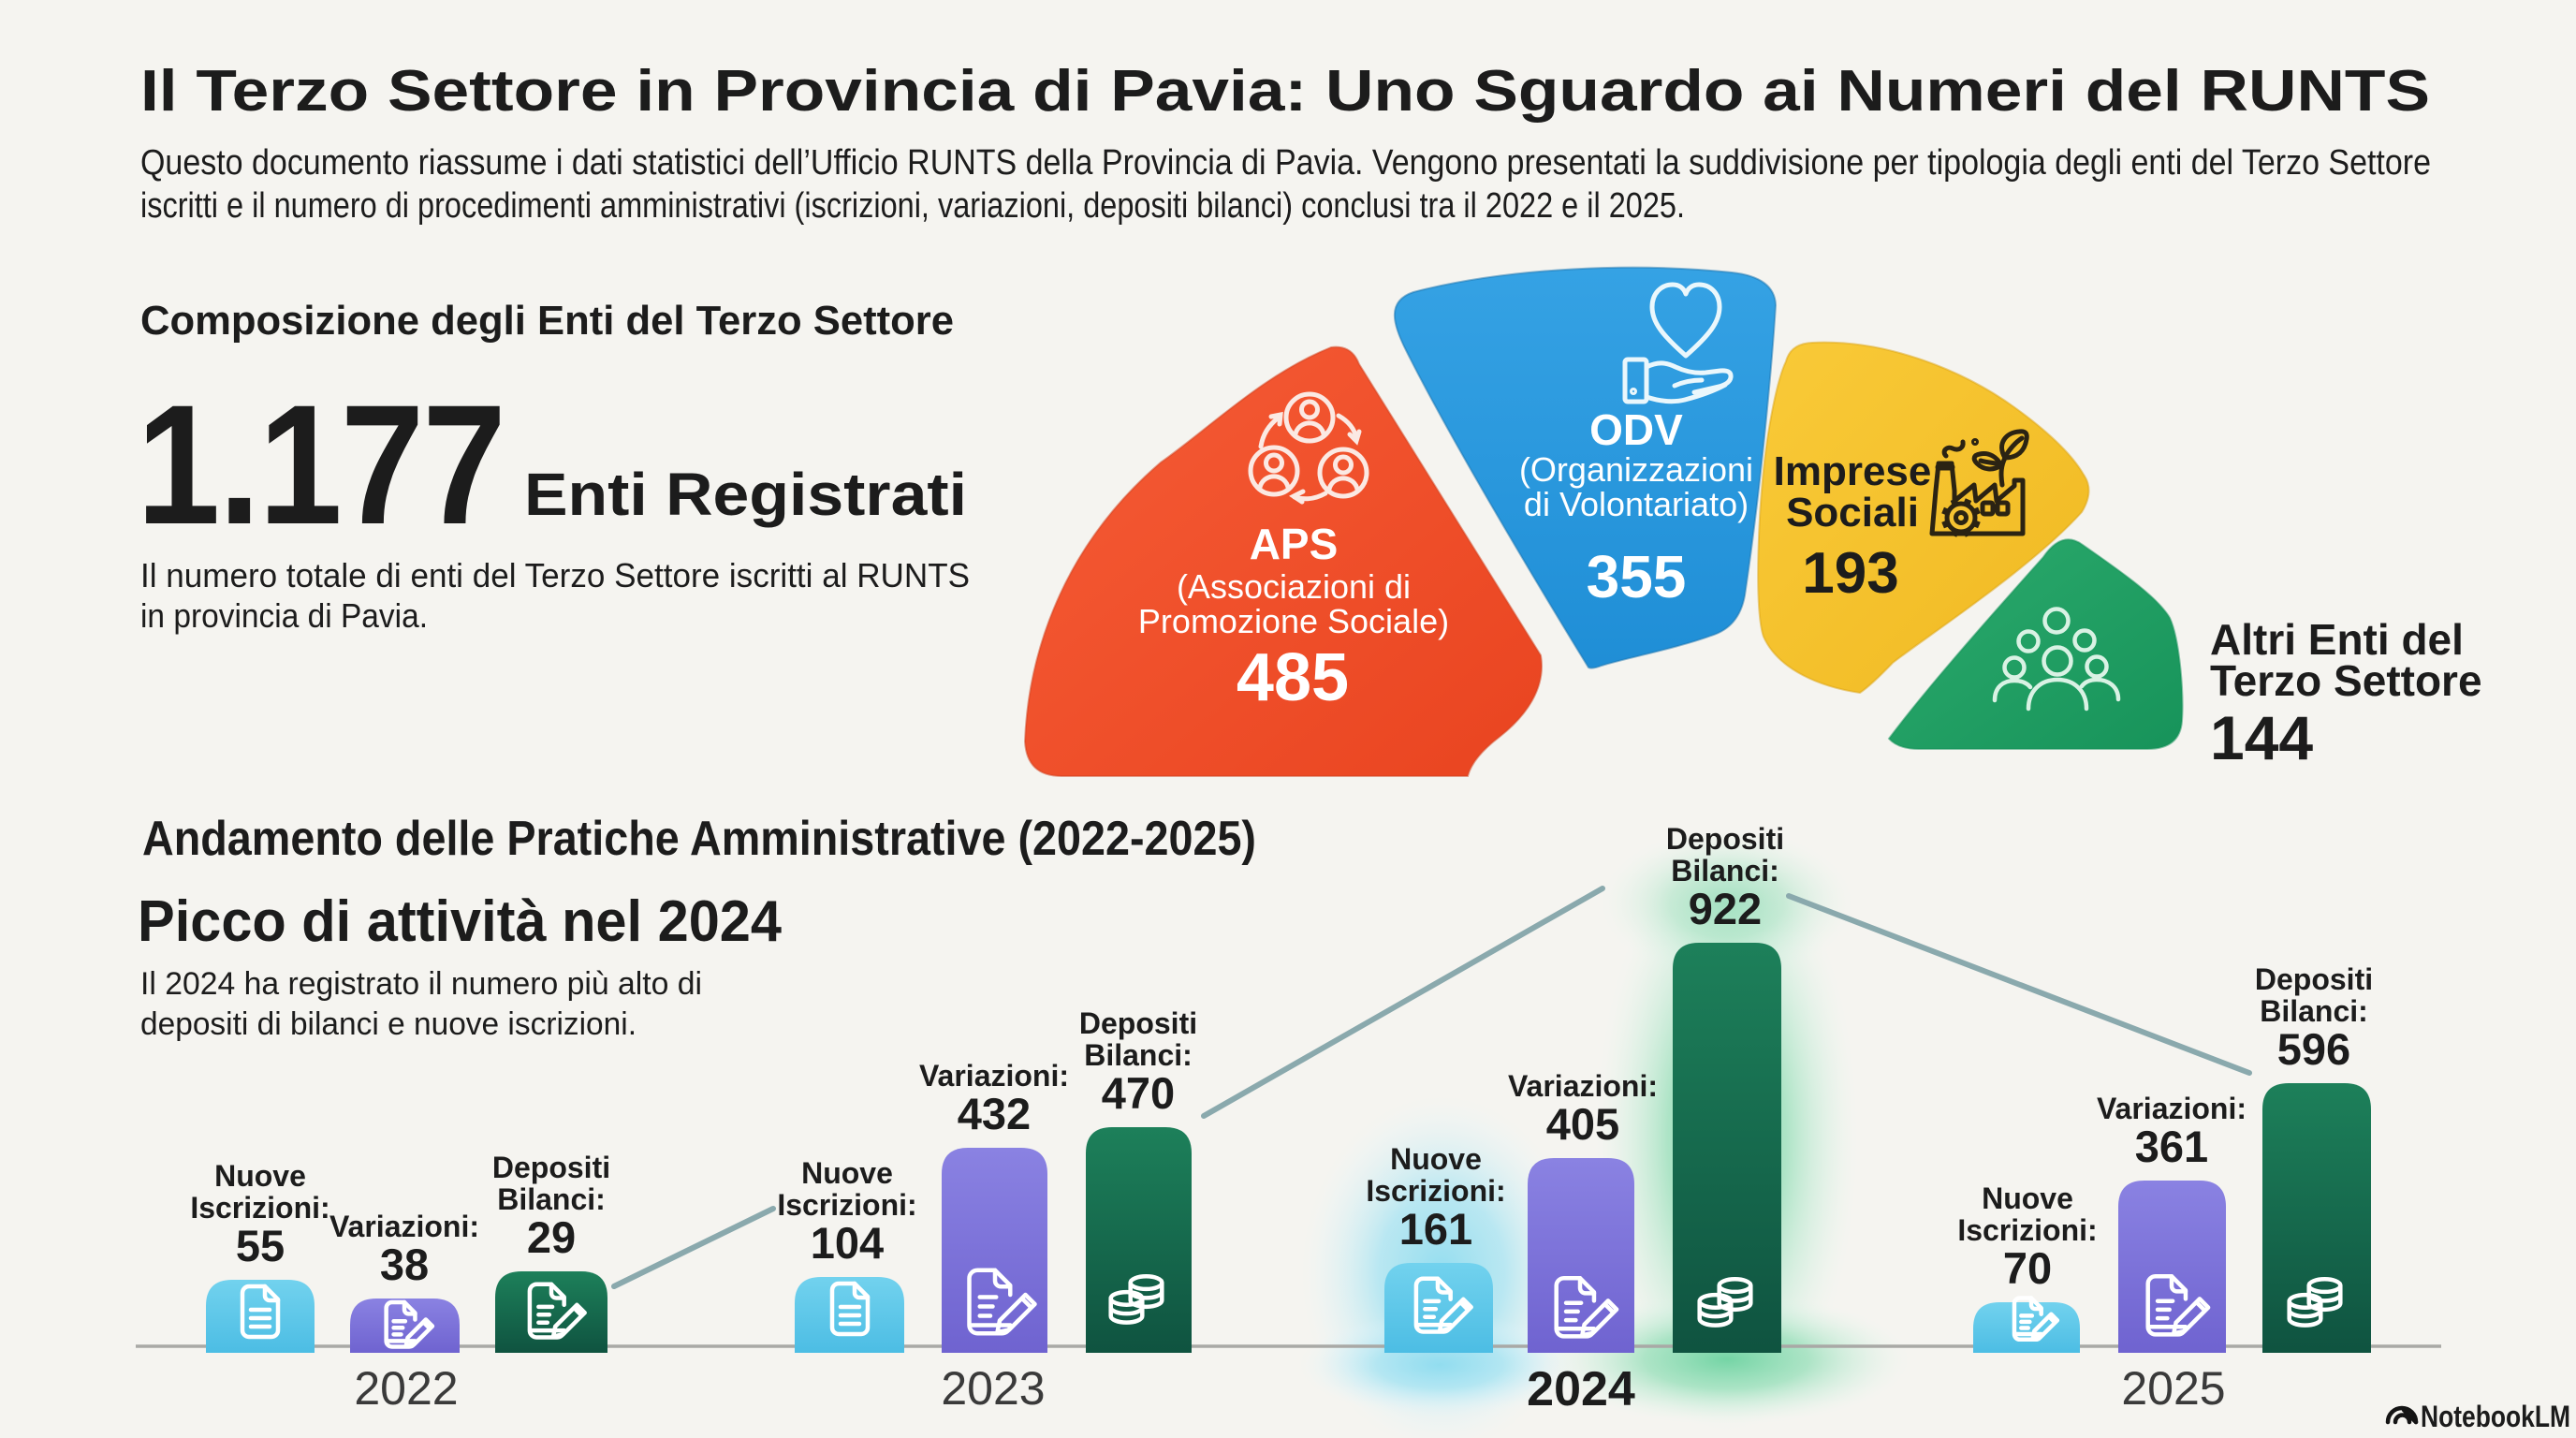 Image resolution: width=2576 pixels, height=1438 pixels. I want to click on svg-text: 1.177, so click(321, 464).